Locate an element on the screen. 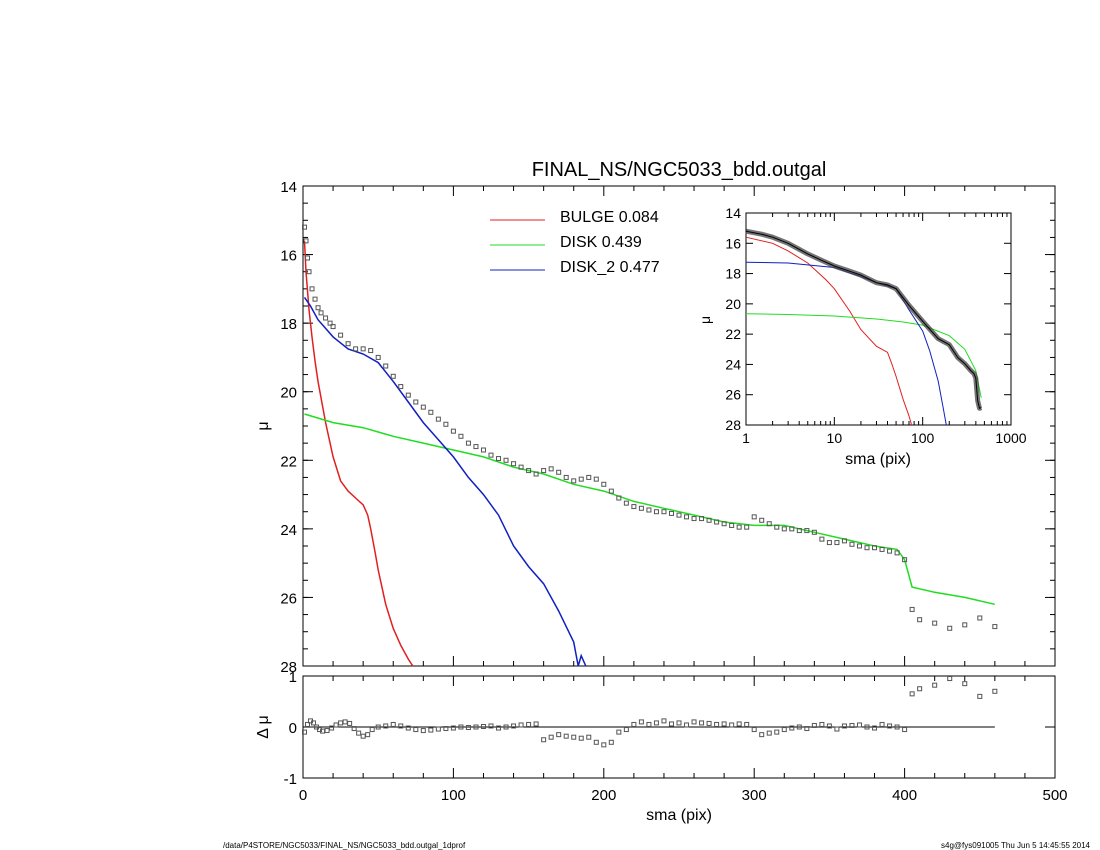  inset-y-tick-label: 22 is located at coordinates (733, 334).